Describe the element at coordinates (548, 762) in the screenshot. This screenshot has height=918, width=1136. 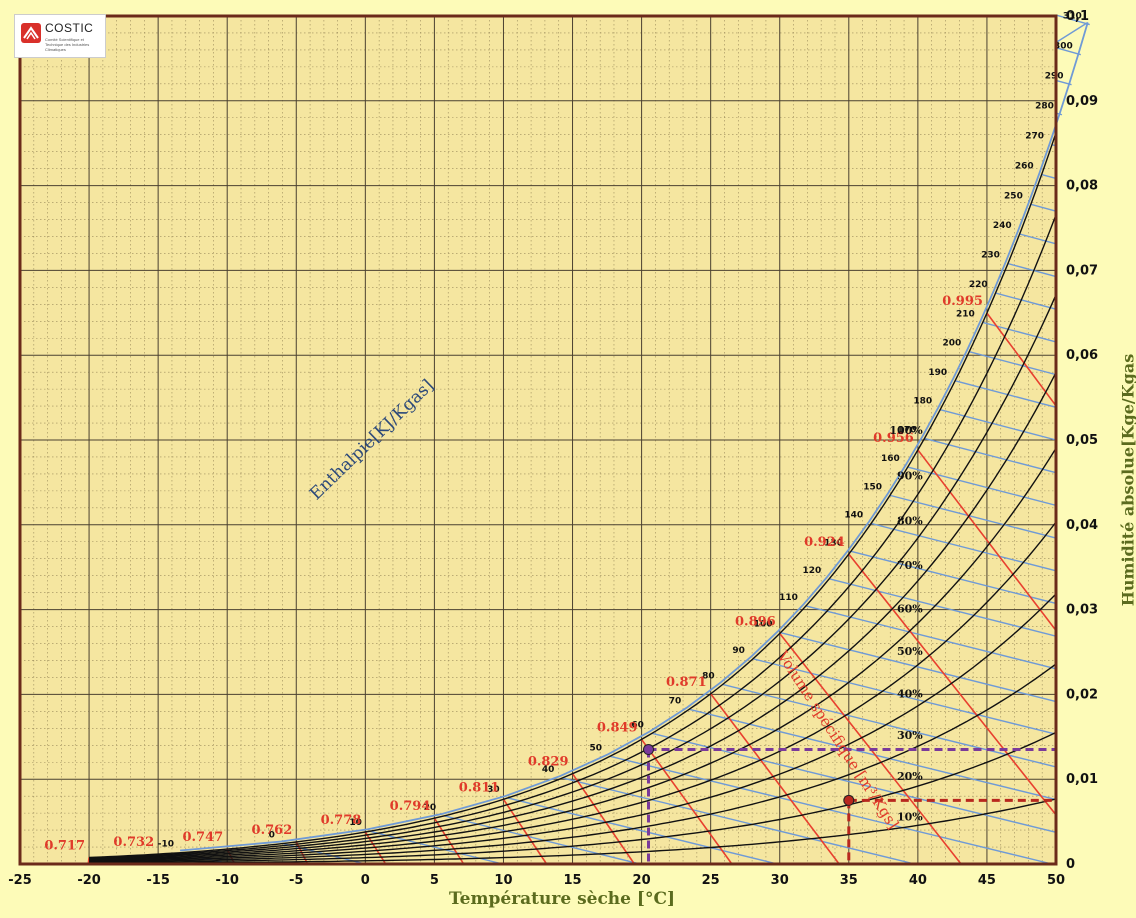
I see `specific-volume-label: 0.829` at that location.